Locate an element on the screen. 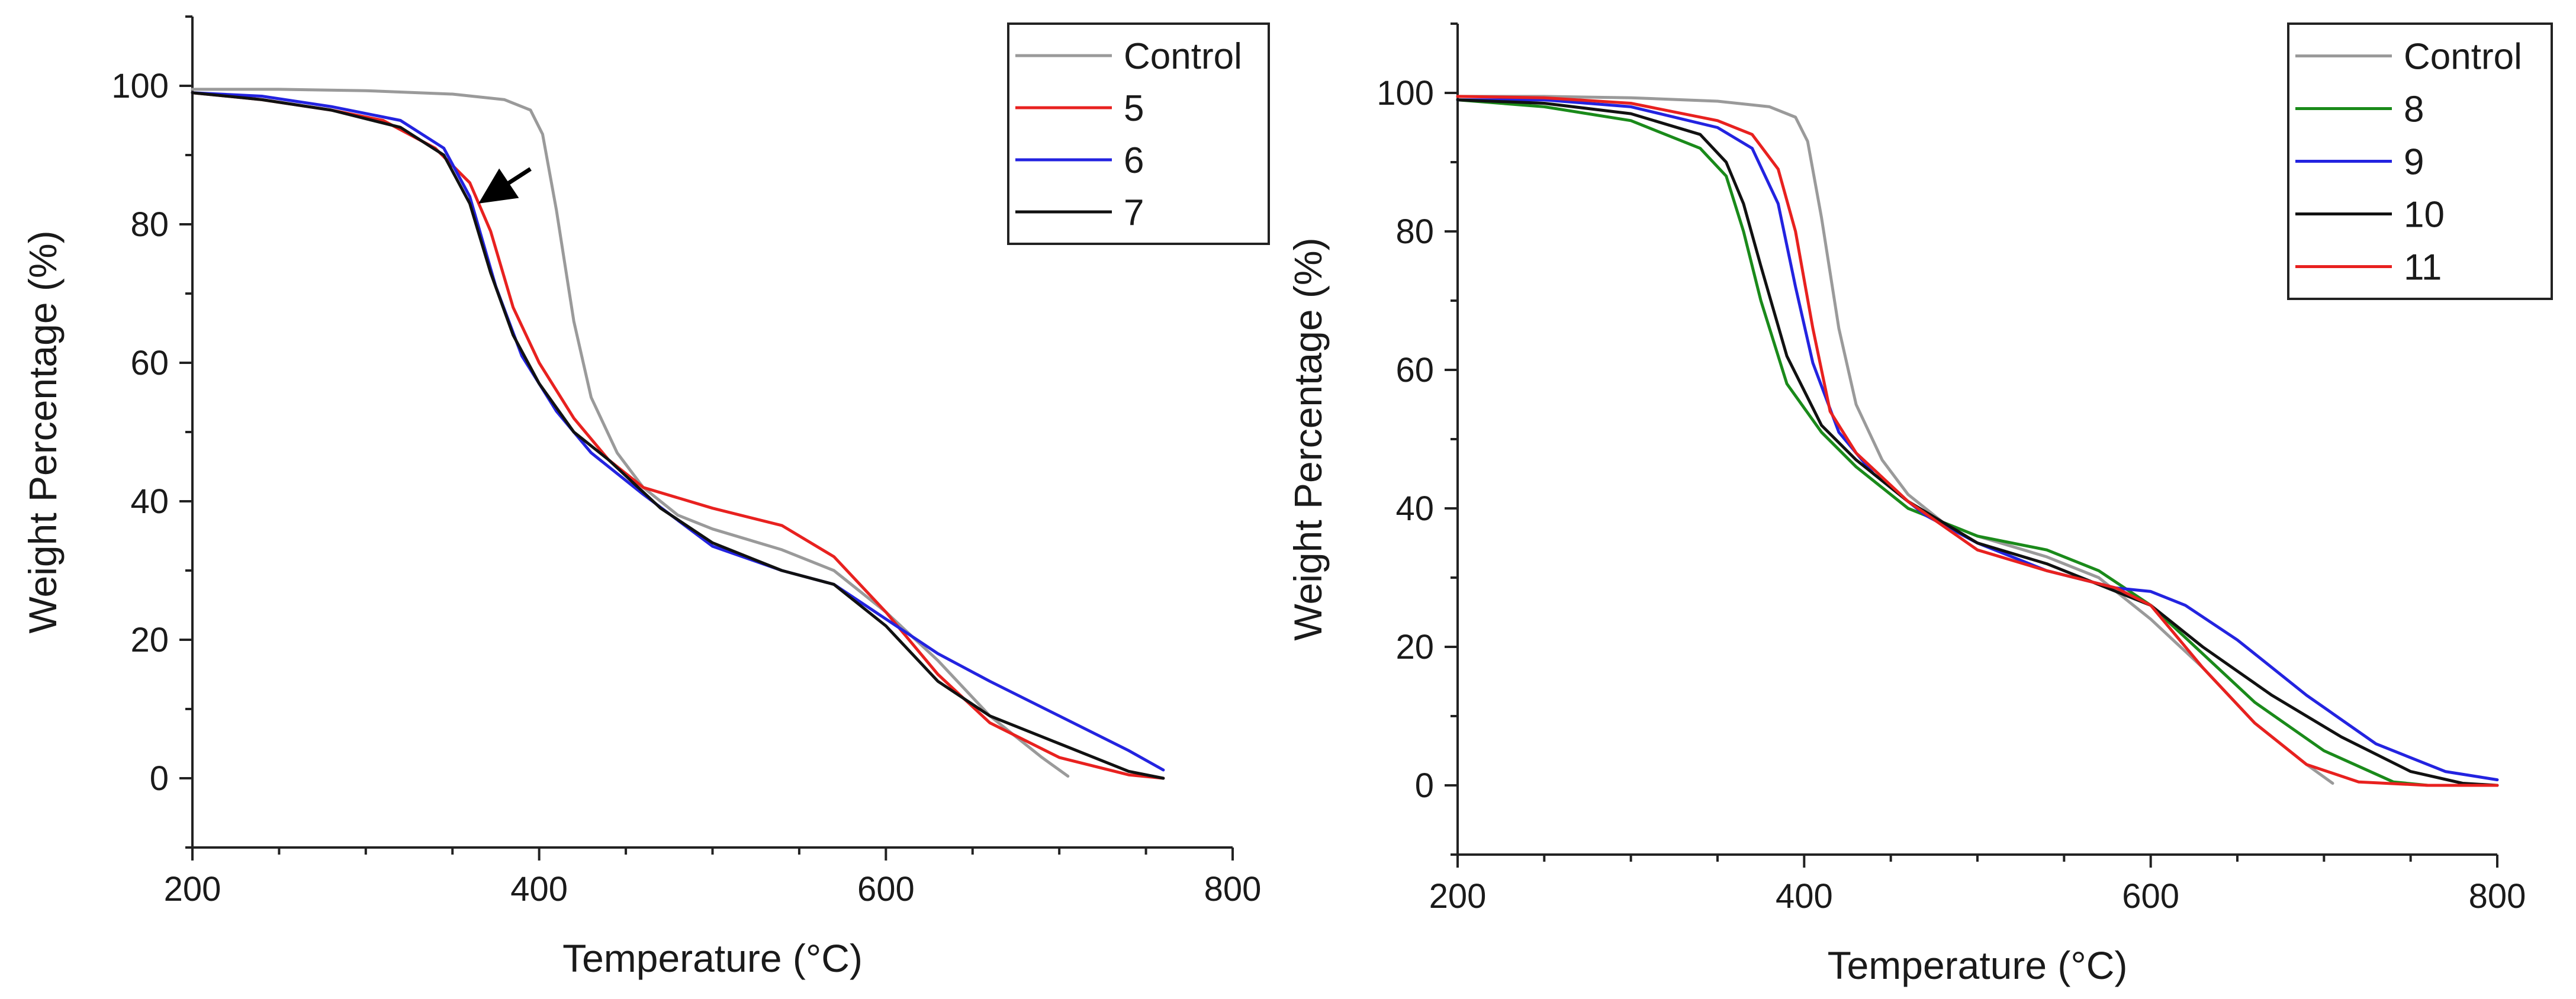  legend-label: 11 is located at coordinates (2423, 267).